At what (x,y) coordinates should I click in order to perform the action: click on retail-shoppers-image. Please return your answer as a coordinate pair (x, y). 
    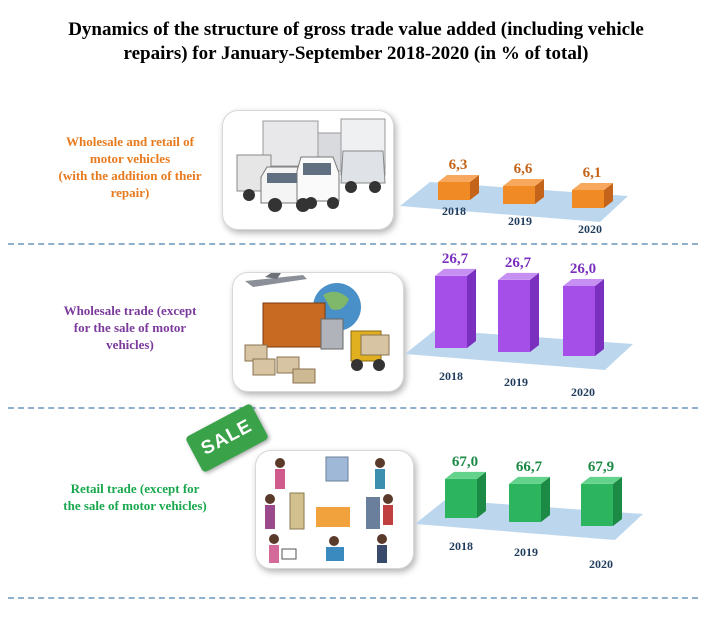
    Looking at the image, I should click on (334, 509).